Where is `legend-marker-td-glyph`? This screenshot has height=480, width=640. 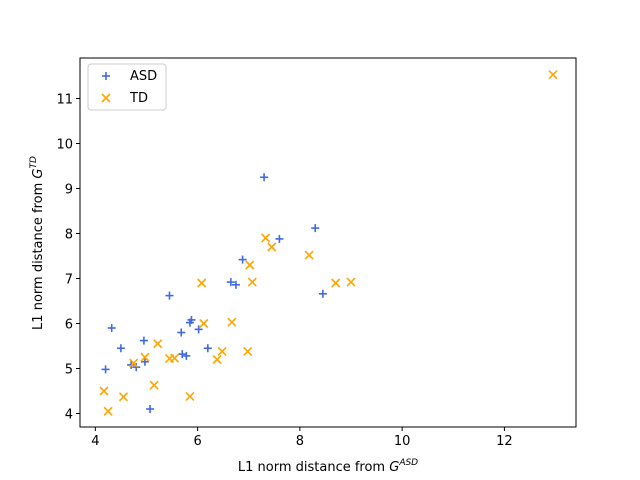 legend-marker-td-glyph is located at coordinates (106, 98).